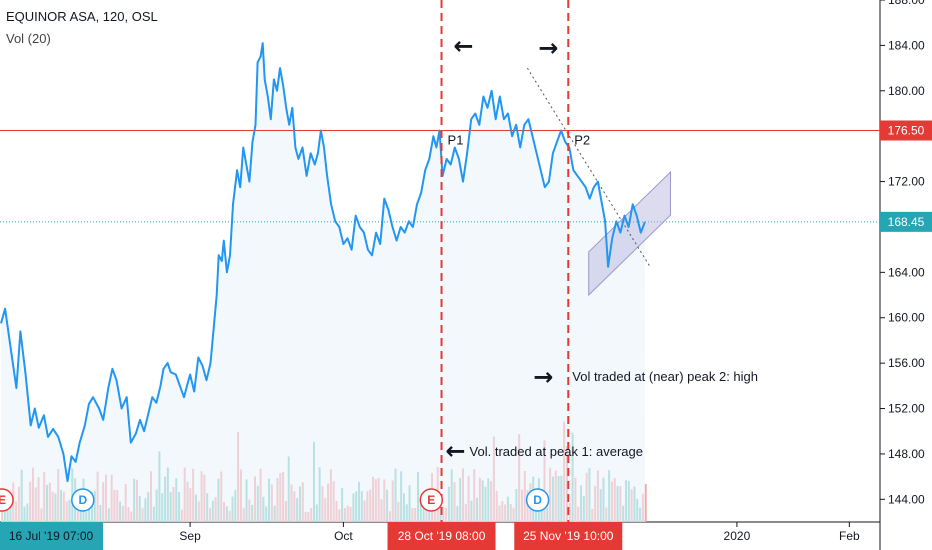 This screenshot has height=550, width=932. Describe the element at coordinates (906, 499) in the screenshot. I see `price-tick-label: 144.00` at that location.